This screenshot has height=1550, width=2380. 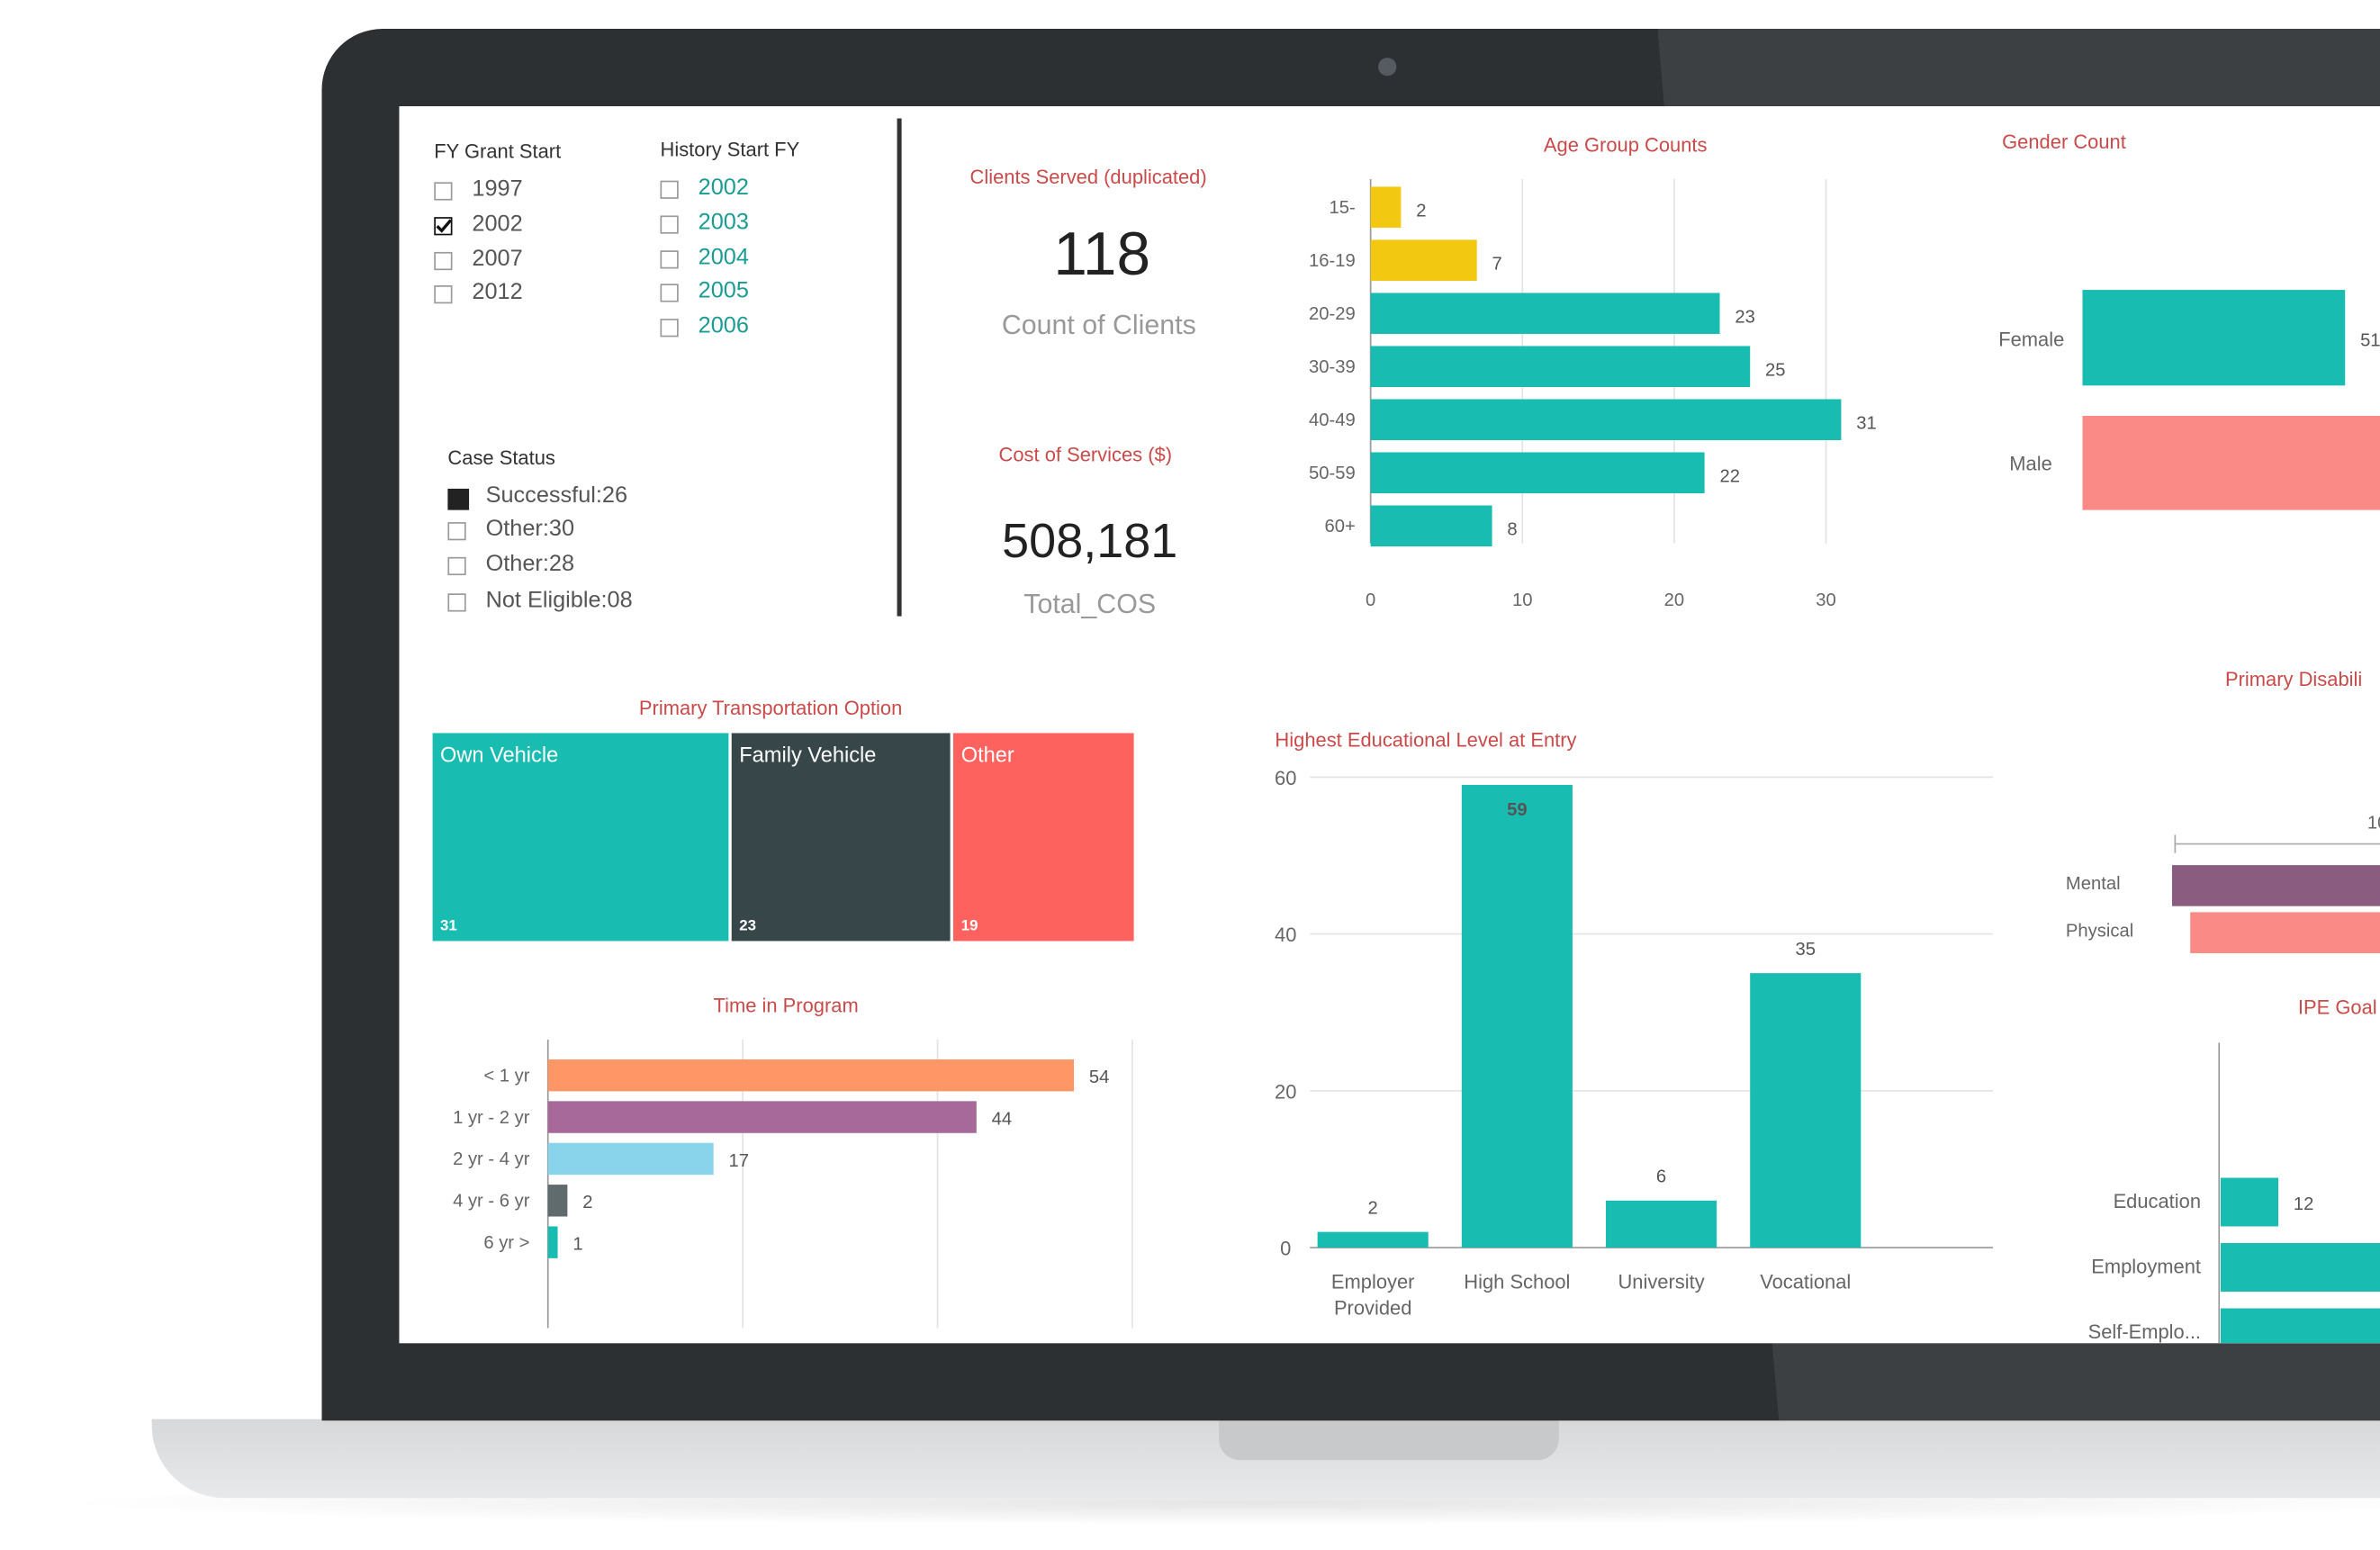 I want to click on treemap-cell: Own Vehicle 31, so click(x=581, y=838).